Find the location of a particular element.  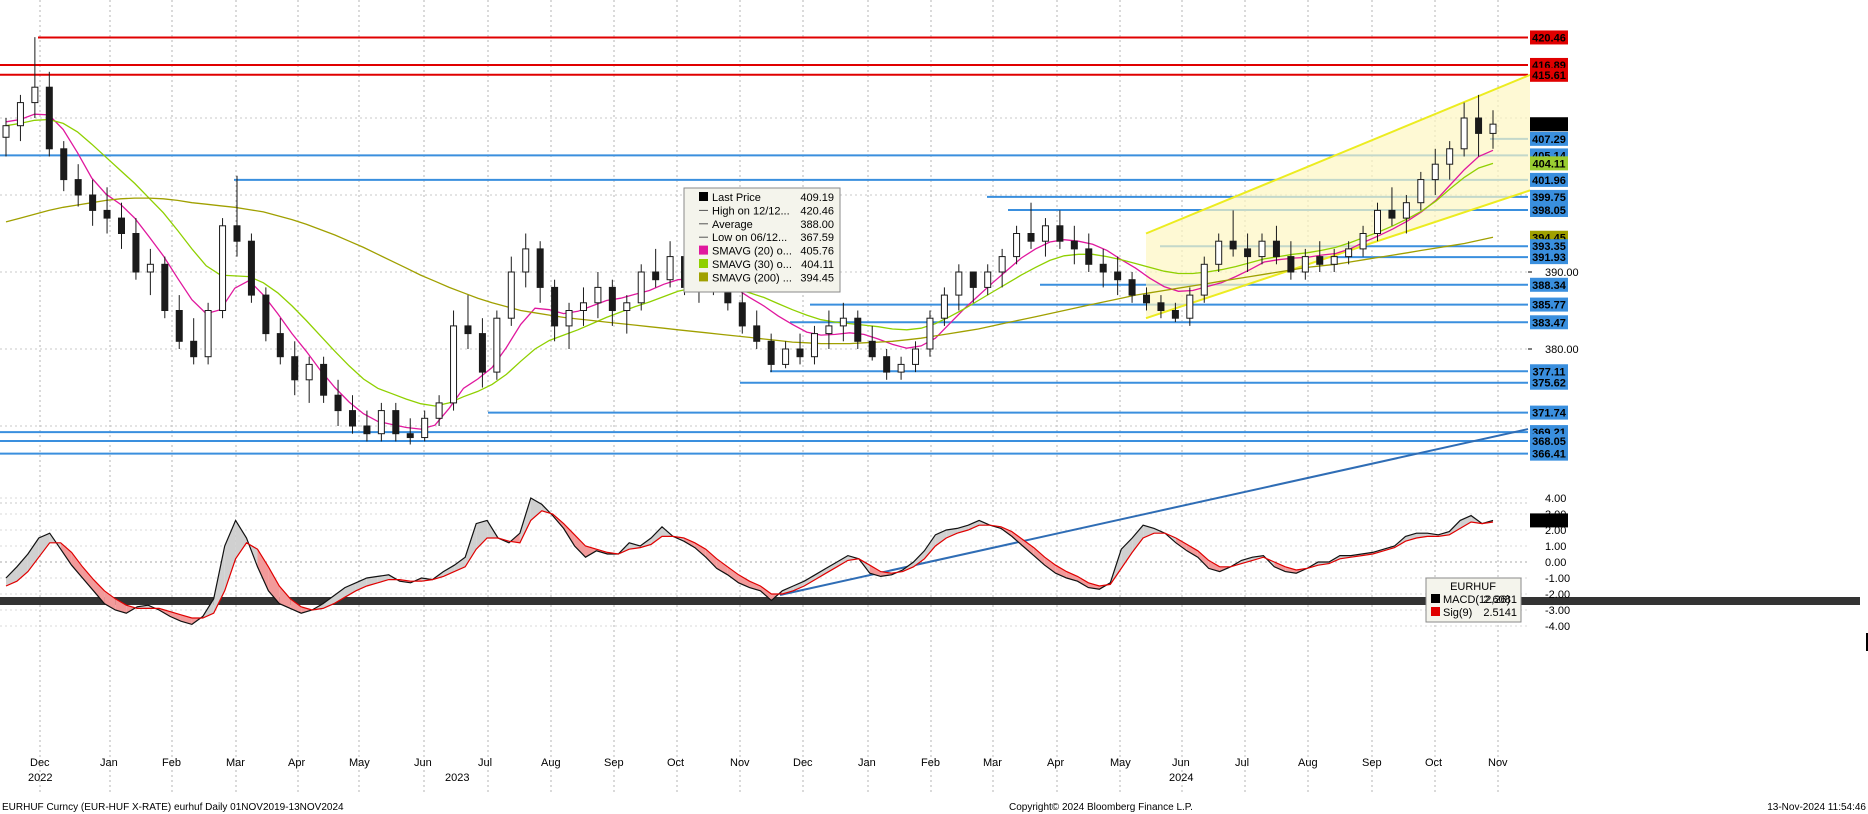

price-label-4: 407.29 is located at coordinates (1549, 138).